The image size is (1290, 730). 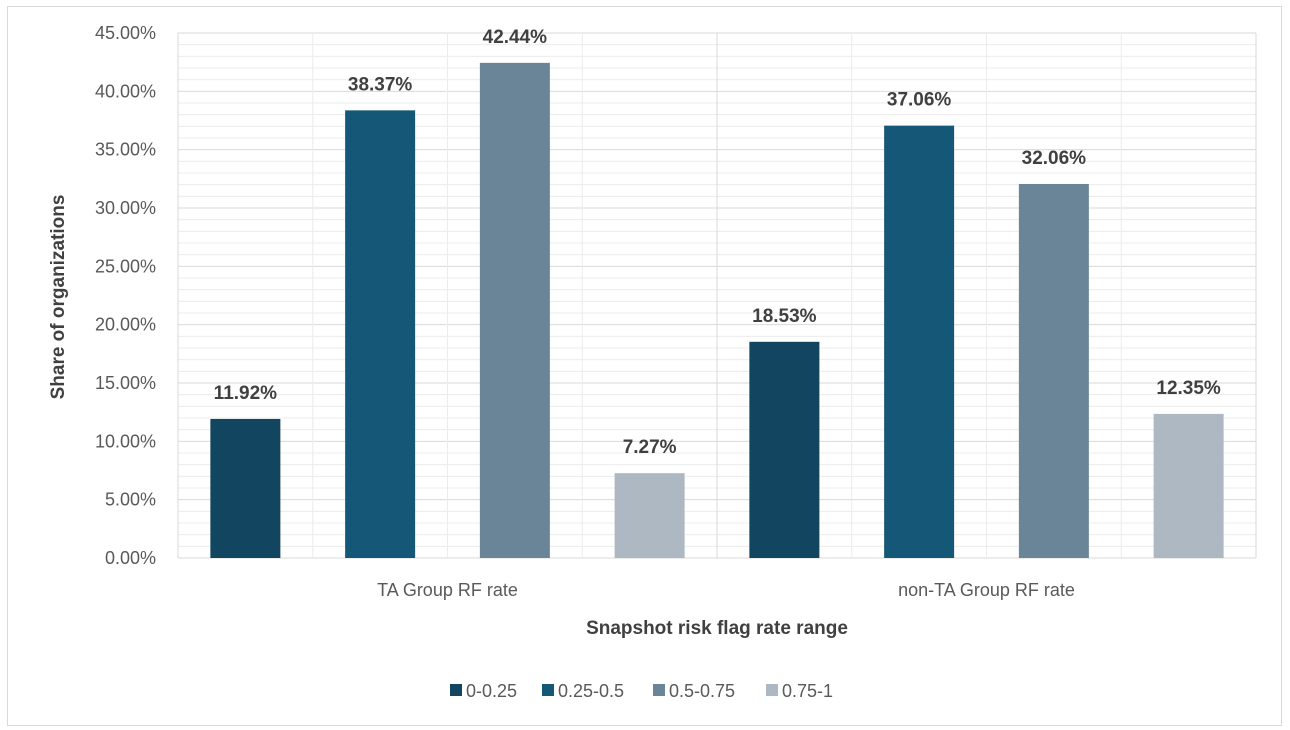 I want to click on y-tick-label: 10.00%, so click(x=125, y=441).